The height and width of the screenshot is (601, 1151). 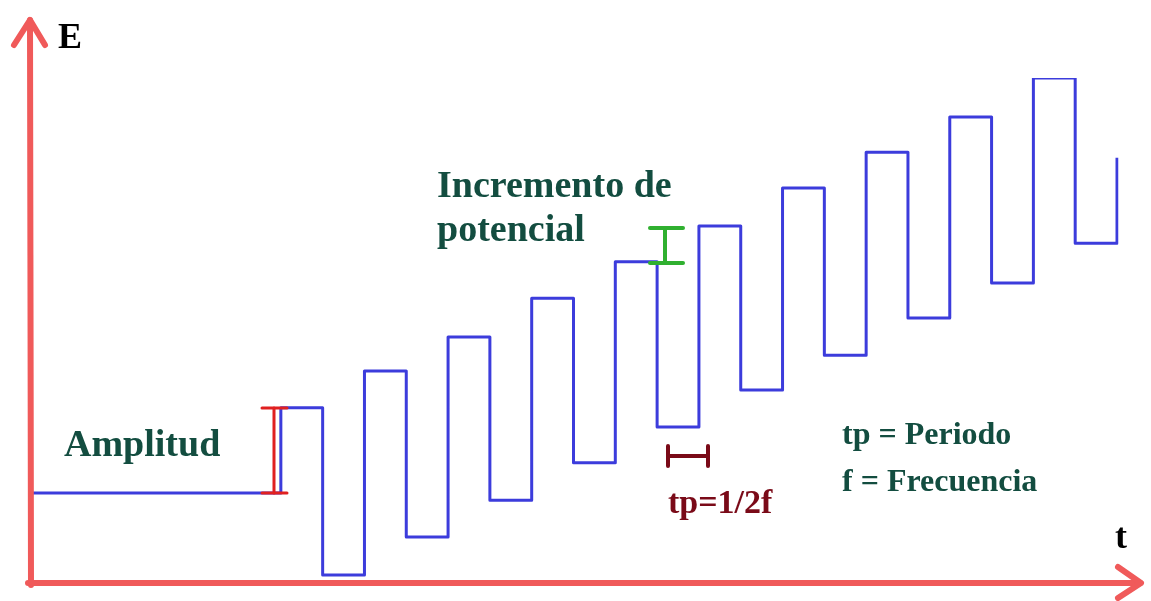 I want to click on annotation: tp = Periodo, so click(x=927, y=433).